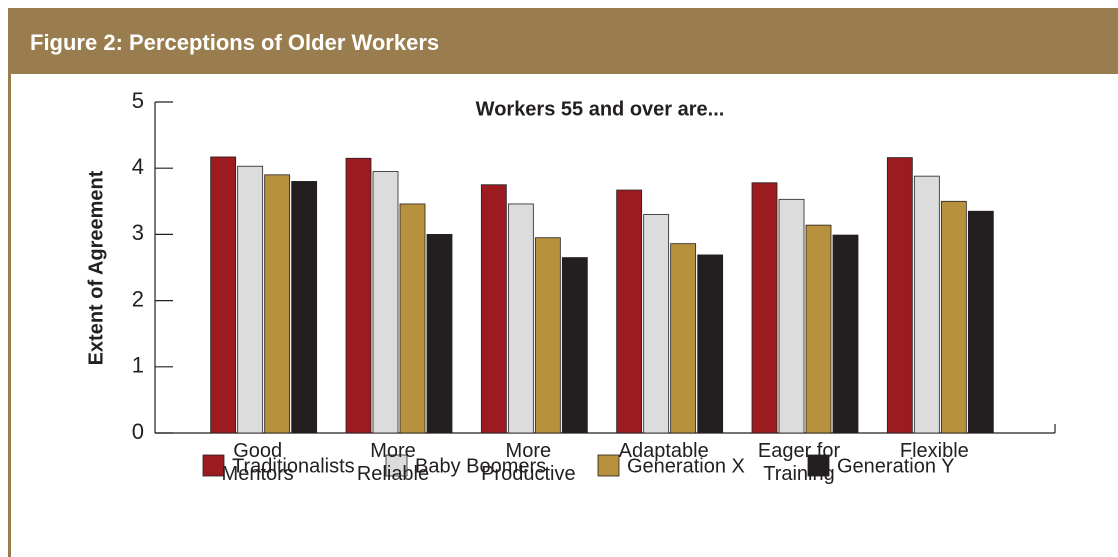 This screenshot has width=1118, height=557. Describe the element at coordinates (138, 166) in the screenshot. I see `y-tick-label: 4` at that location.